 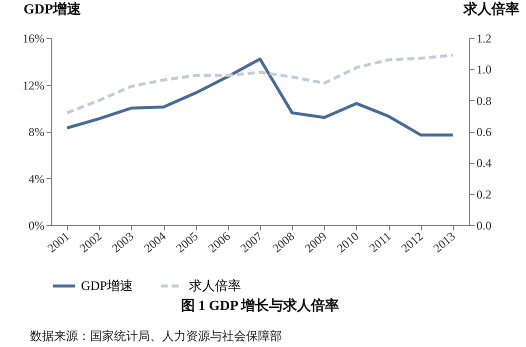 What do you see at coordinates (444, 242) in the screenshot?
I see `x-tick-label: 2013` at bounding box center [444, 242].